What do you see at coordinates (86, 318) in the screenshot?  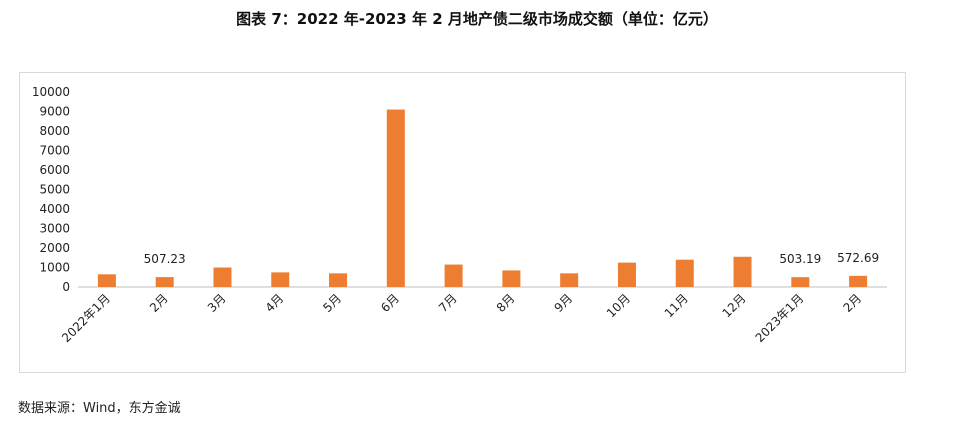 I see `x-tick-label: 2022年1月` at bounding box center [86, 318].